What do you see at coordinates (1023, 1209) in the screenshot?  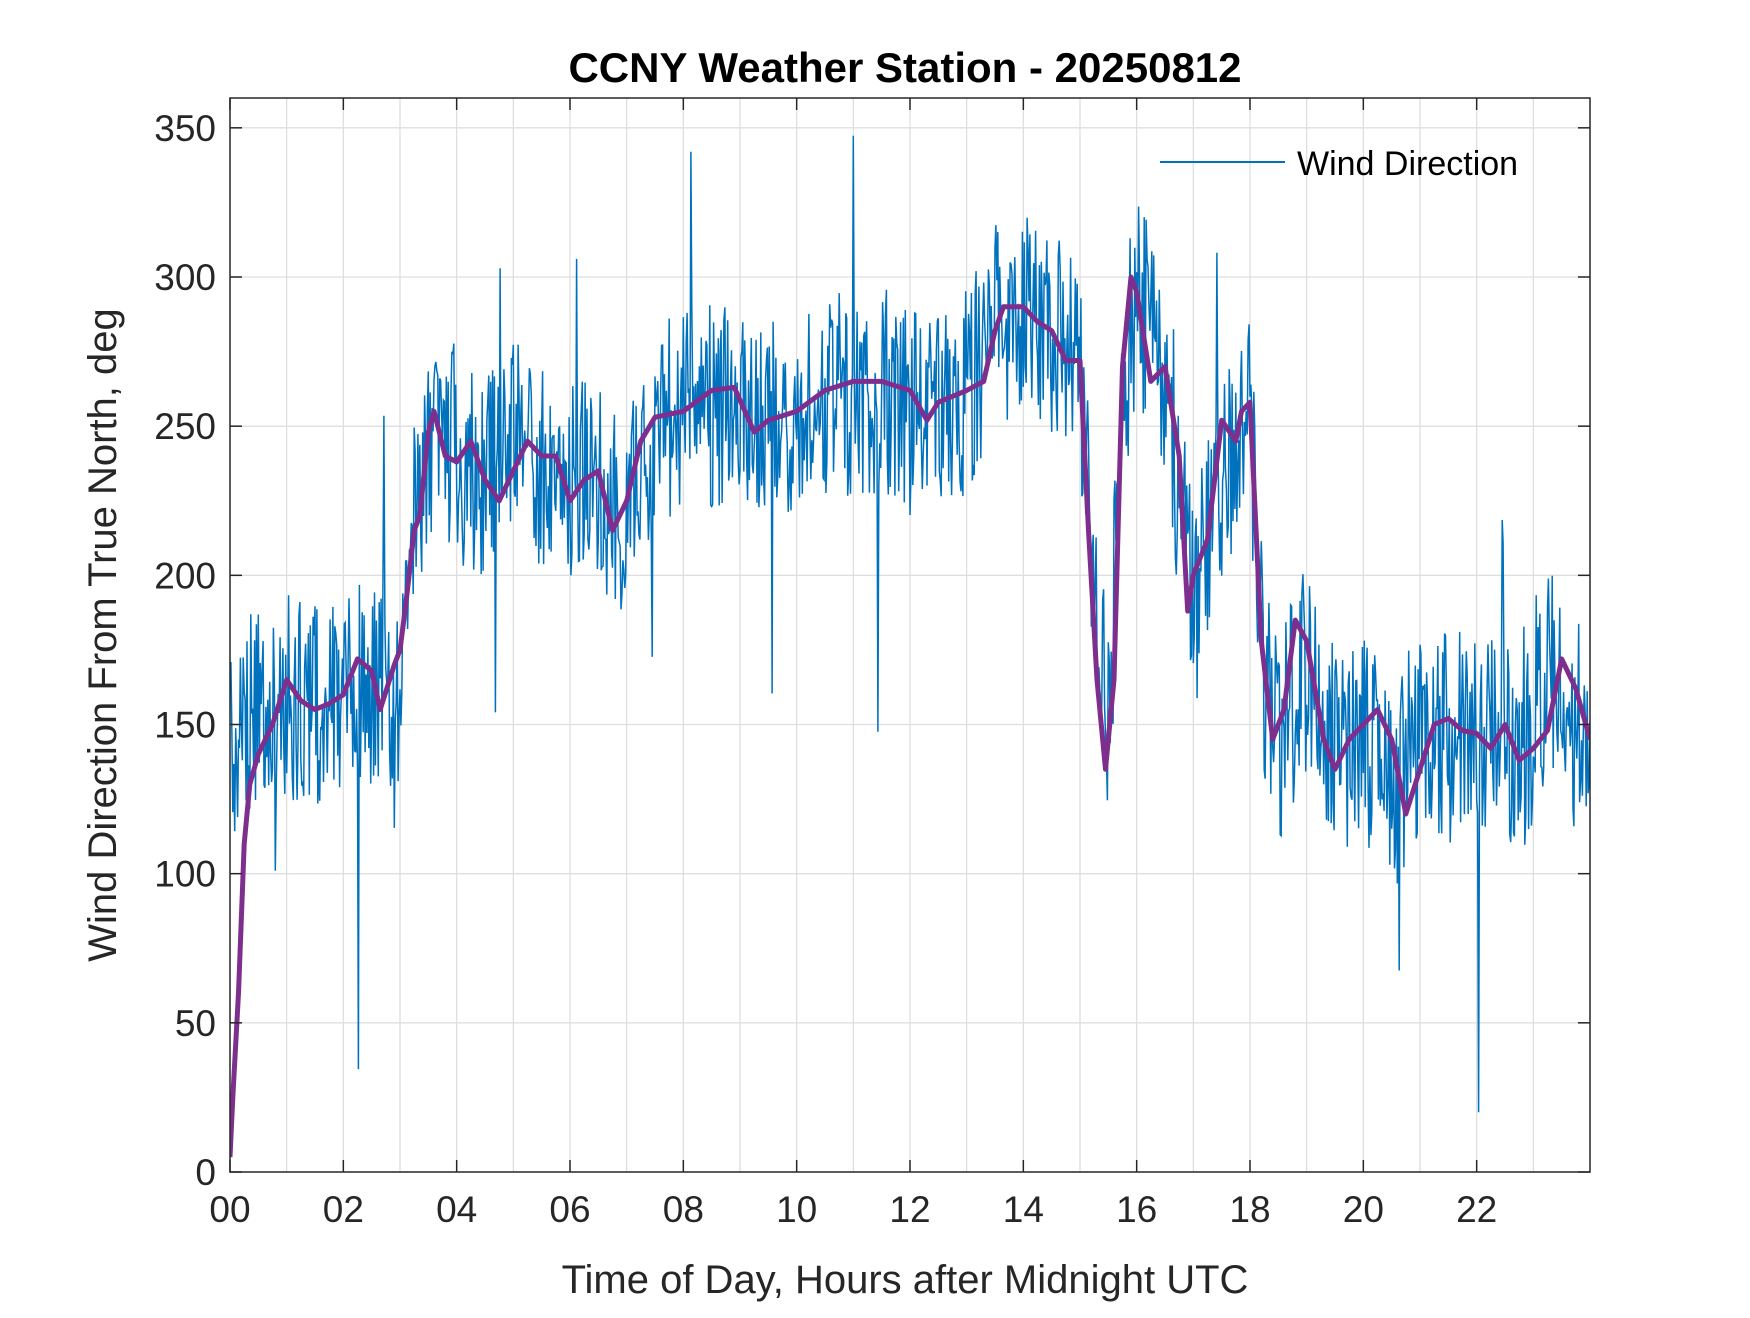 I see `x-tick-label: 14` at bounding box center [1023, 1209].